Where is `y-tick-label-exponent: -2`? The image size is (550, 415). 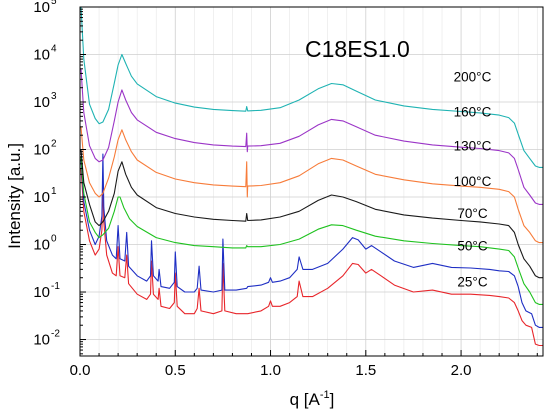
y-tick-label-exponent: -2 is located at coordinates (55, 334).